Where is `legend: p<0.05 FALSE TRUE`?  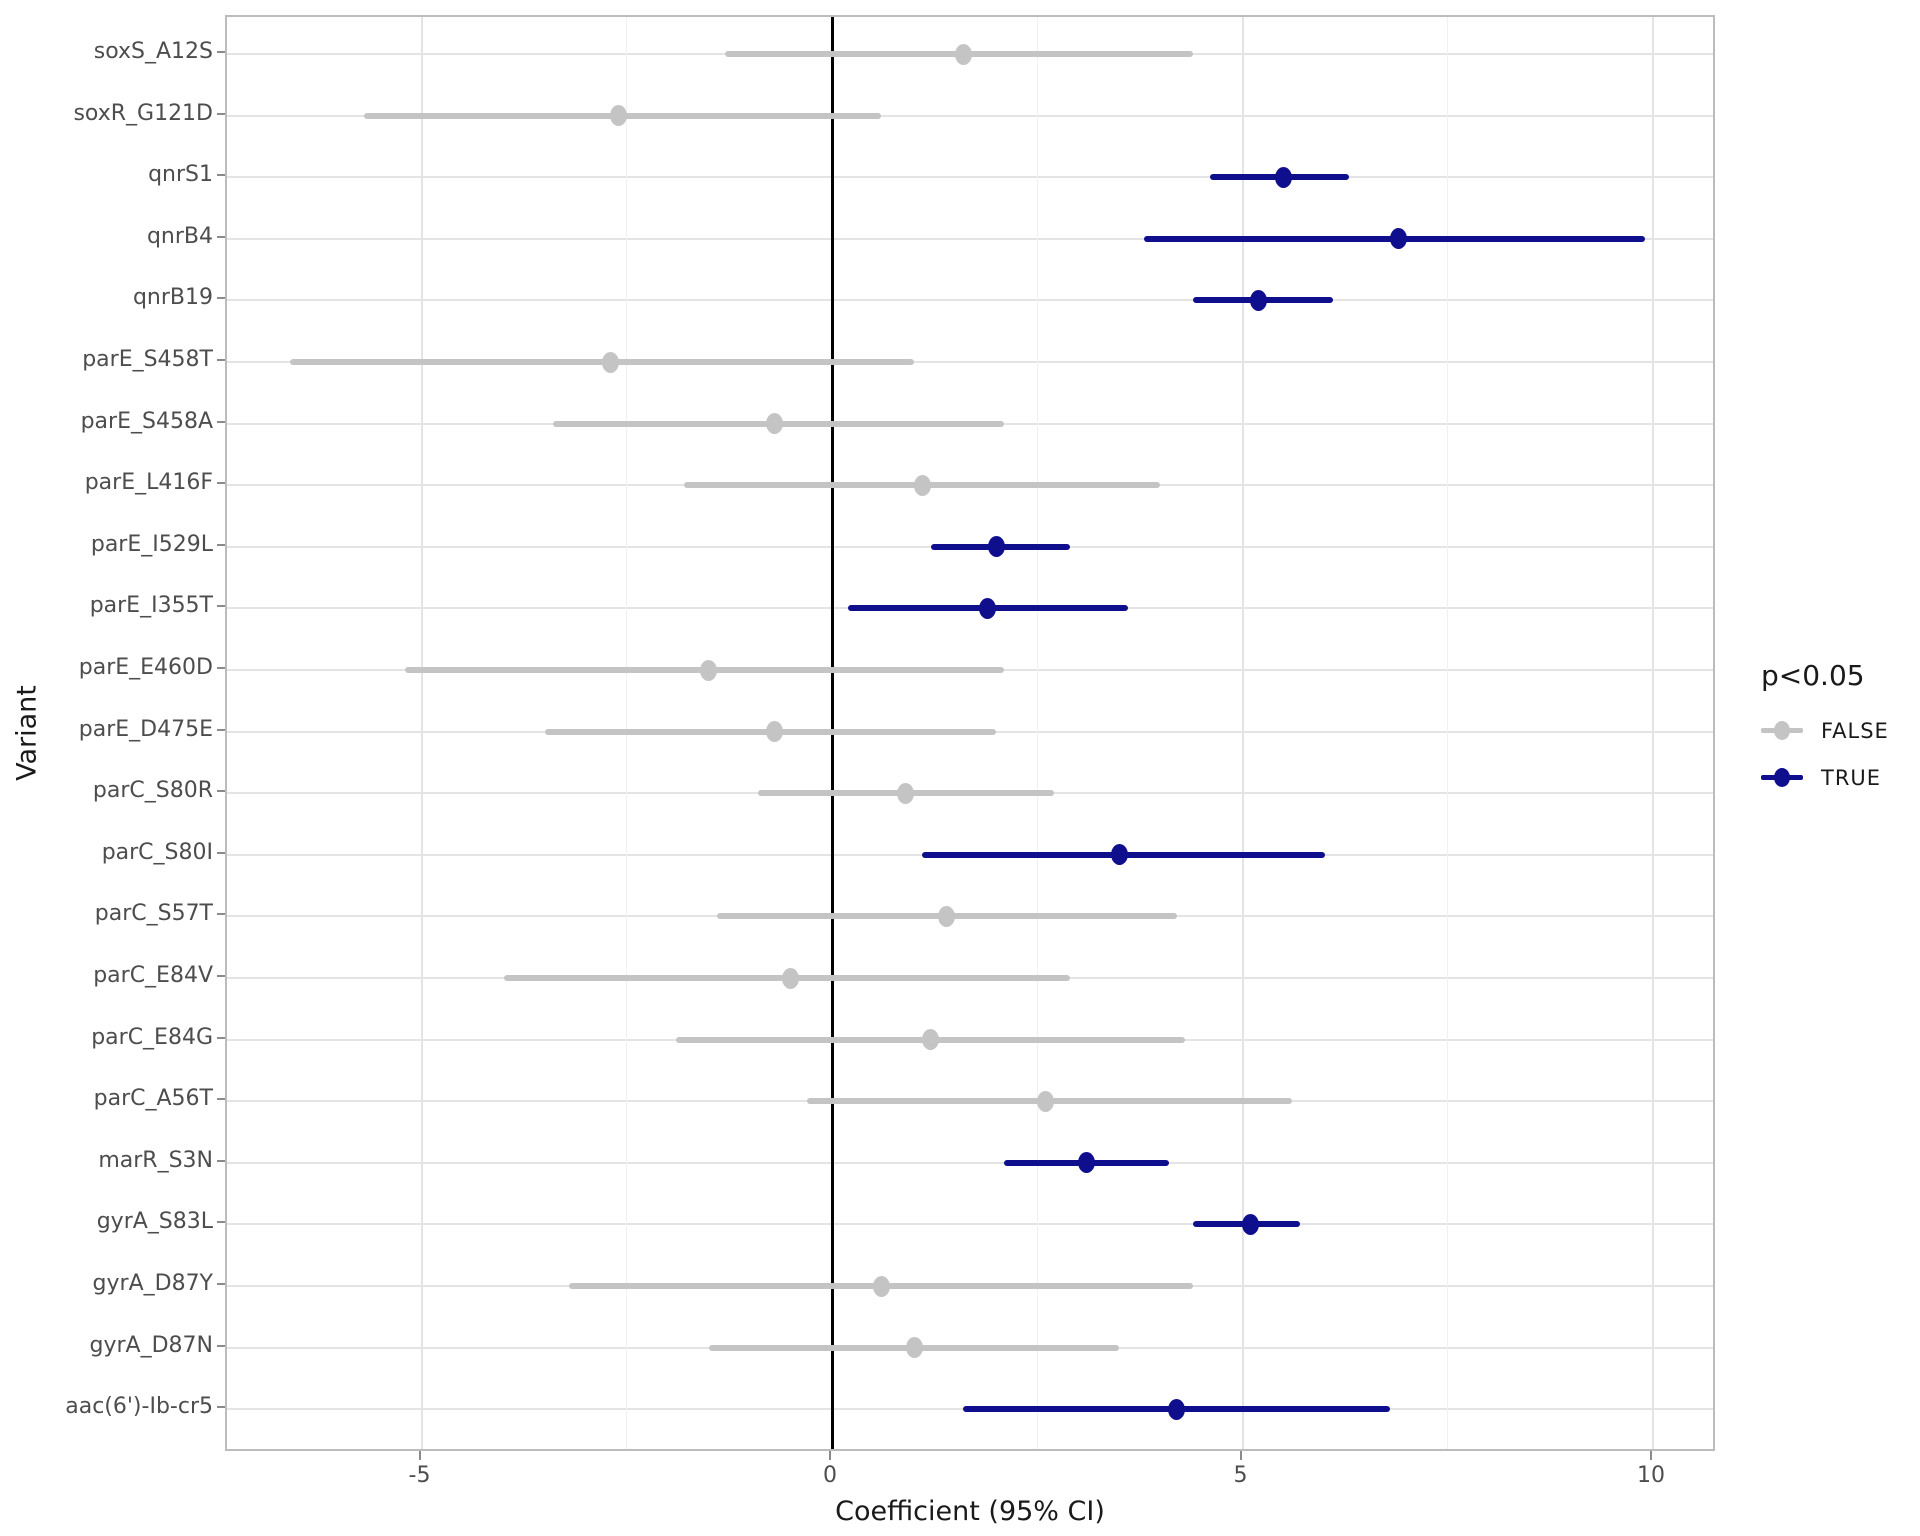
legend: p<0.05 FALSE TRUE is located at coordinates (1825, 730).